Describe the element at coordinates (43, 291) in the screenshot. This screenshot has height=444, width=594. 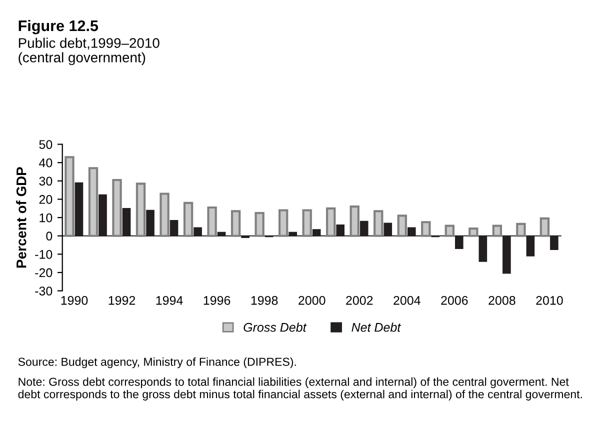
I see `y-tick-label: -30` at that location.